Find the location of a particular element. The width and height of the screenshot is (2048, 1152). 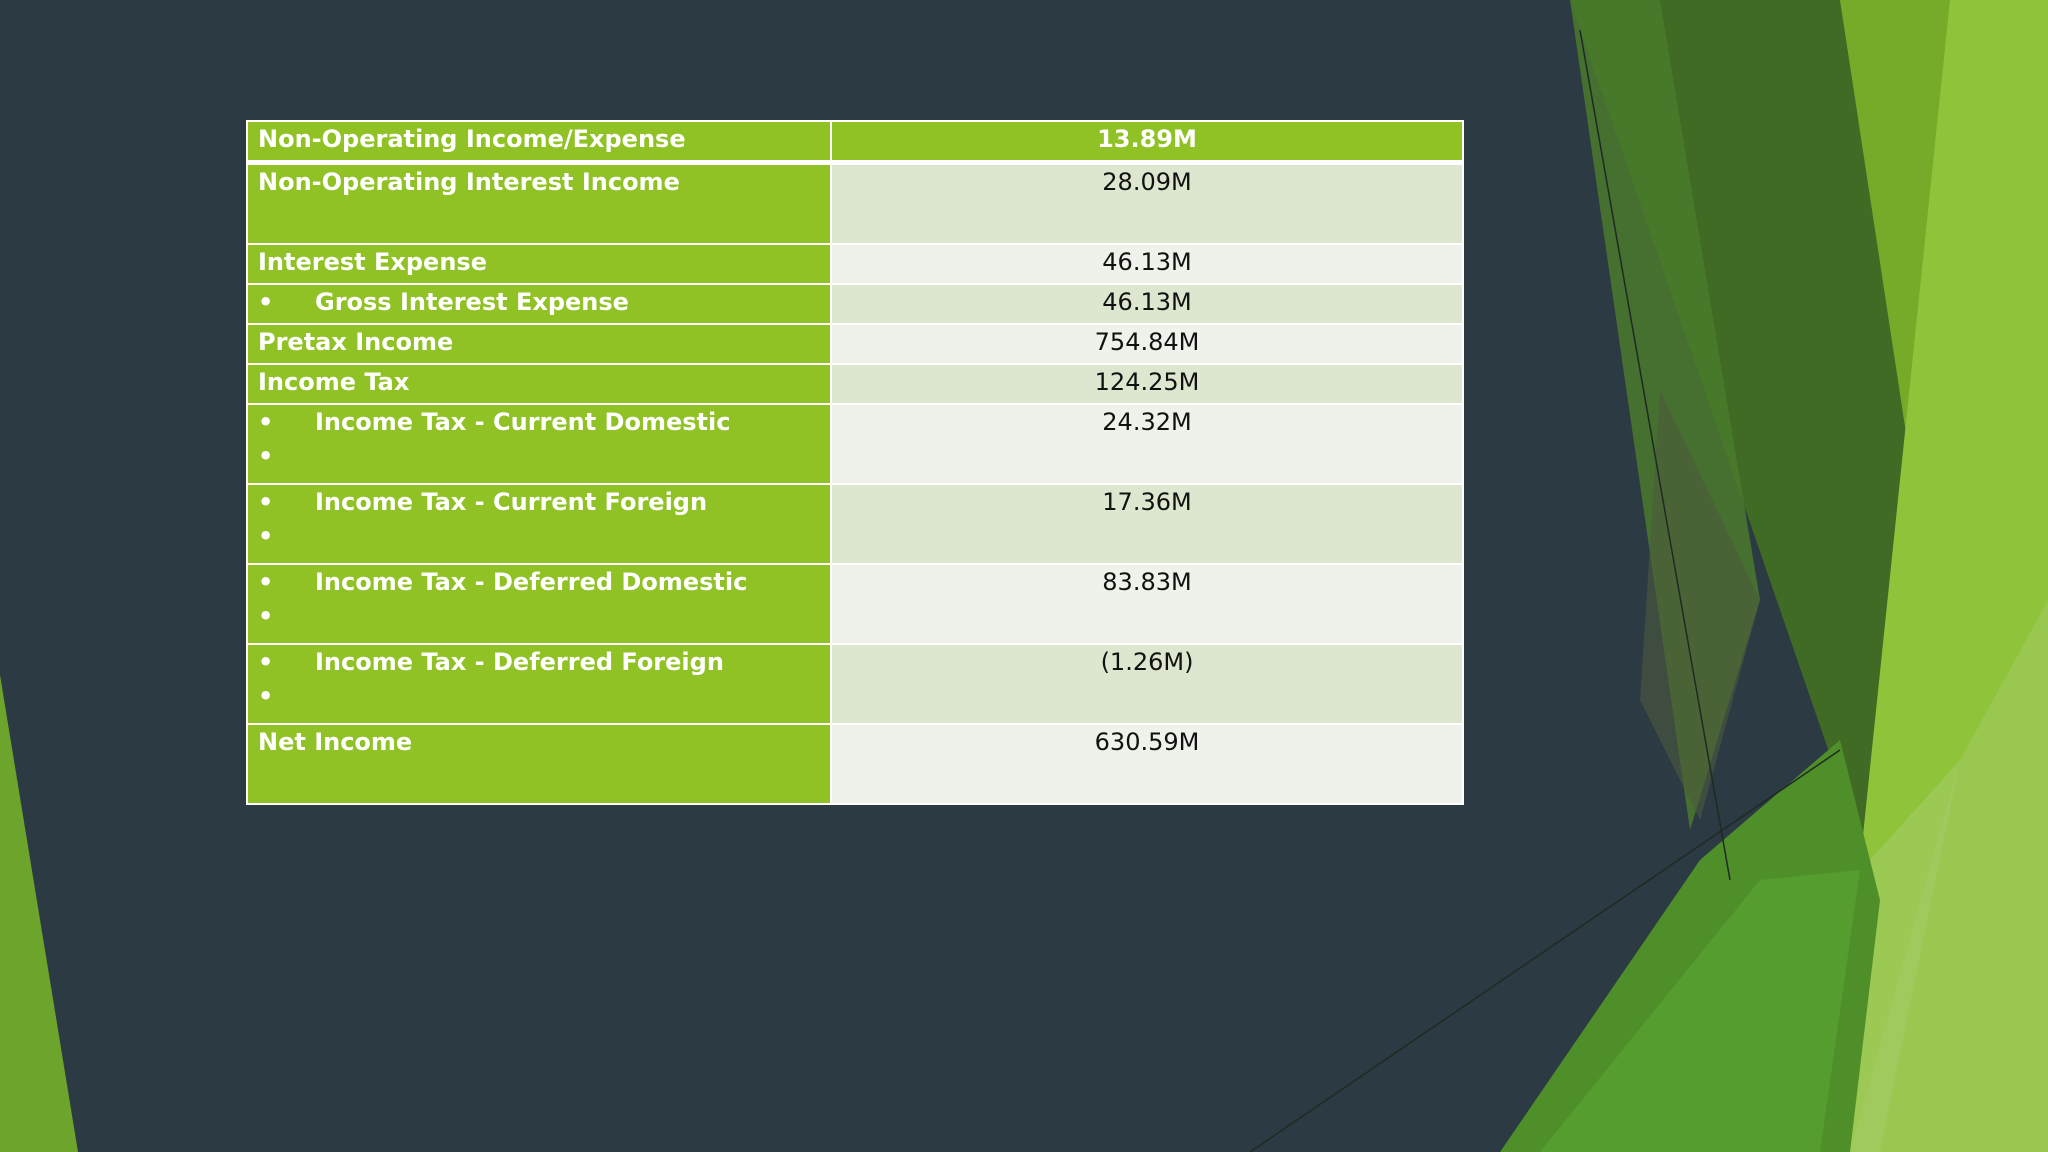

row-label-cell: Pretax Income is located at coordinates (539, 344).